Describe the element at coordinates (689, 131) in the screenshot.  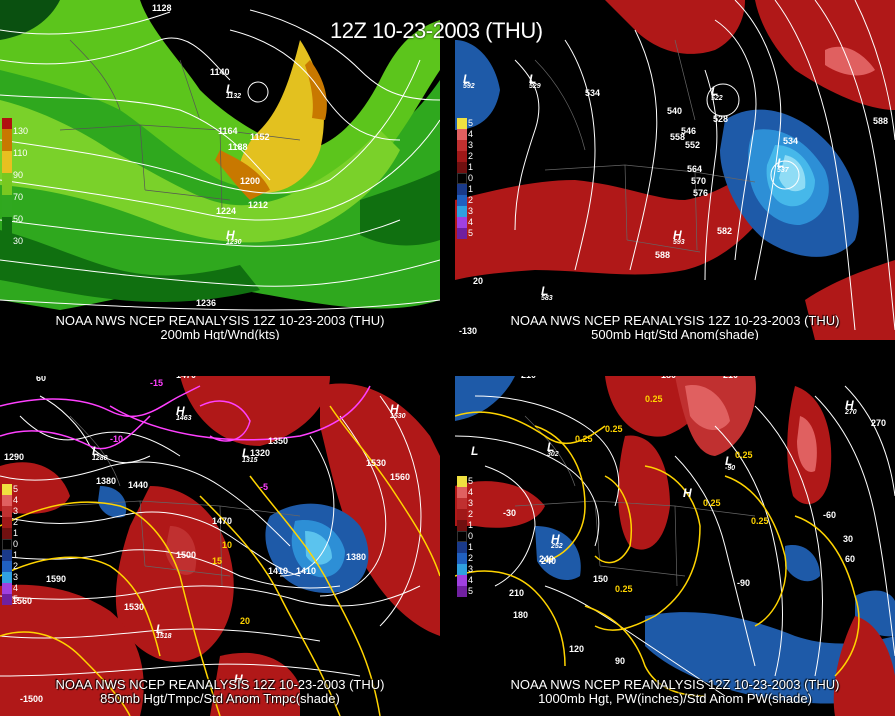
I see `contour-label: 546` at that location.